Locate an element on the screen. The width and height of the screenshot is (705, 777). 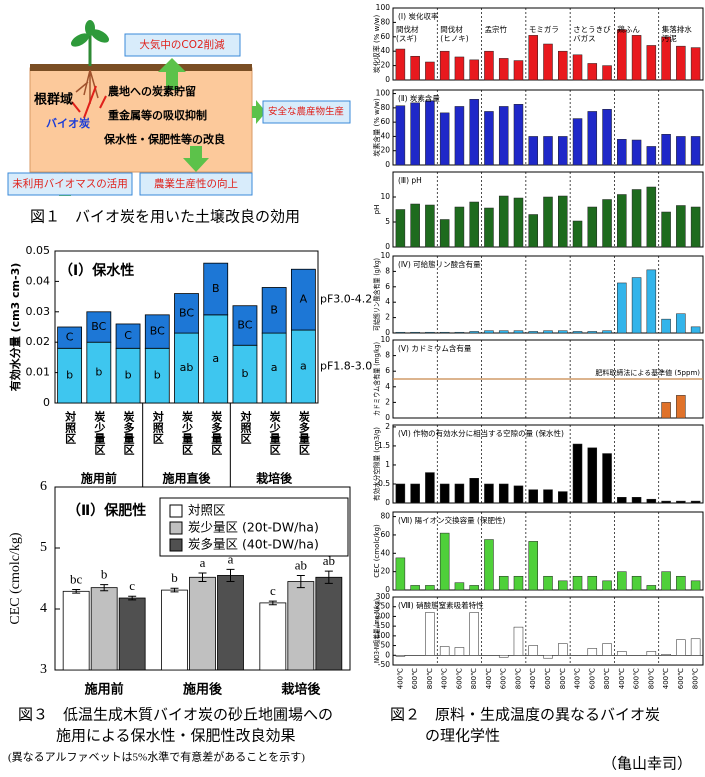
effect-label: 保水性・保肥性等の改良 is located at coordinates (164, 139).